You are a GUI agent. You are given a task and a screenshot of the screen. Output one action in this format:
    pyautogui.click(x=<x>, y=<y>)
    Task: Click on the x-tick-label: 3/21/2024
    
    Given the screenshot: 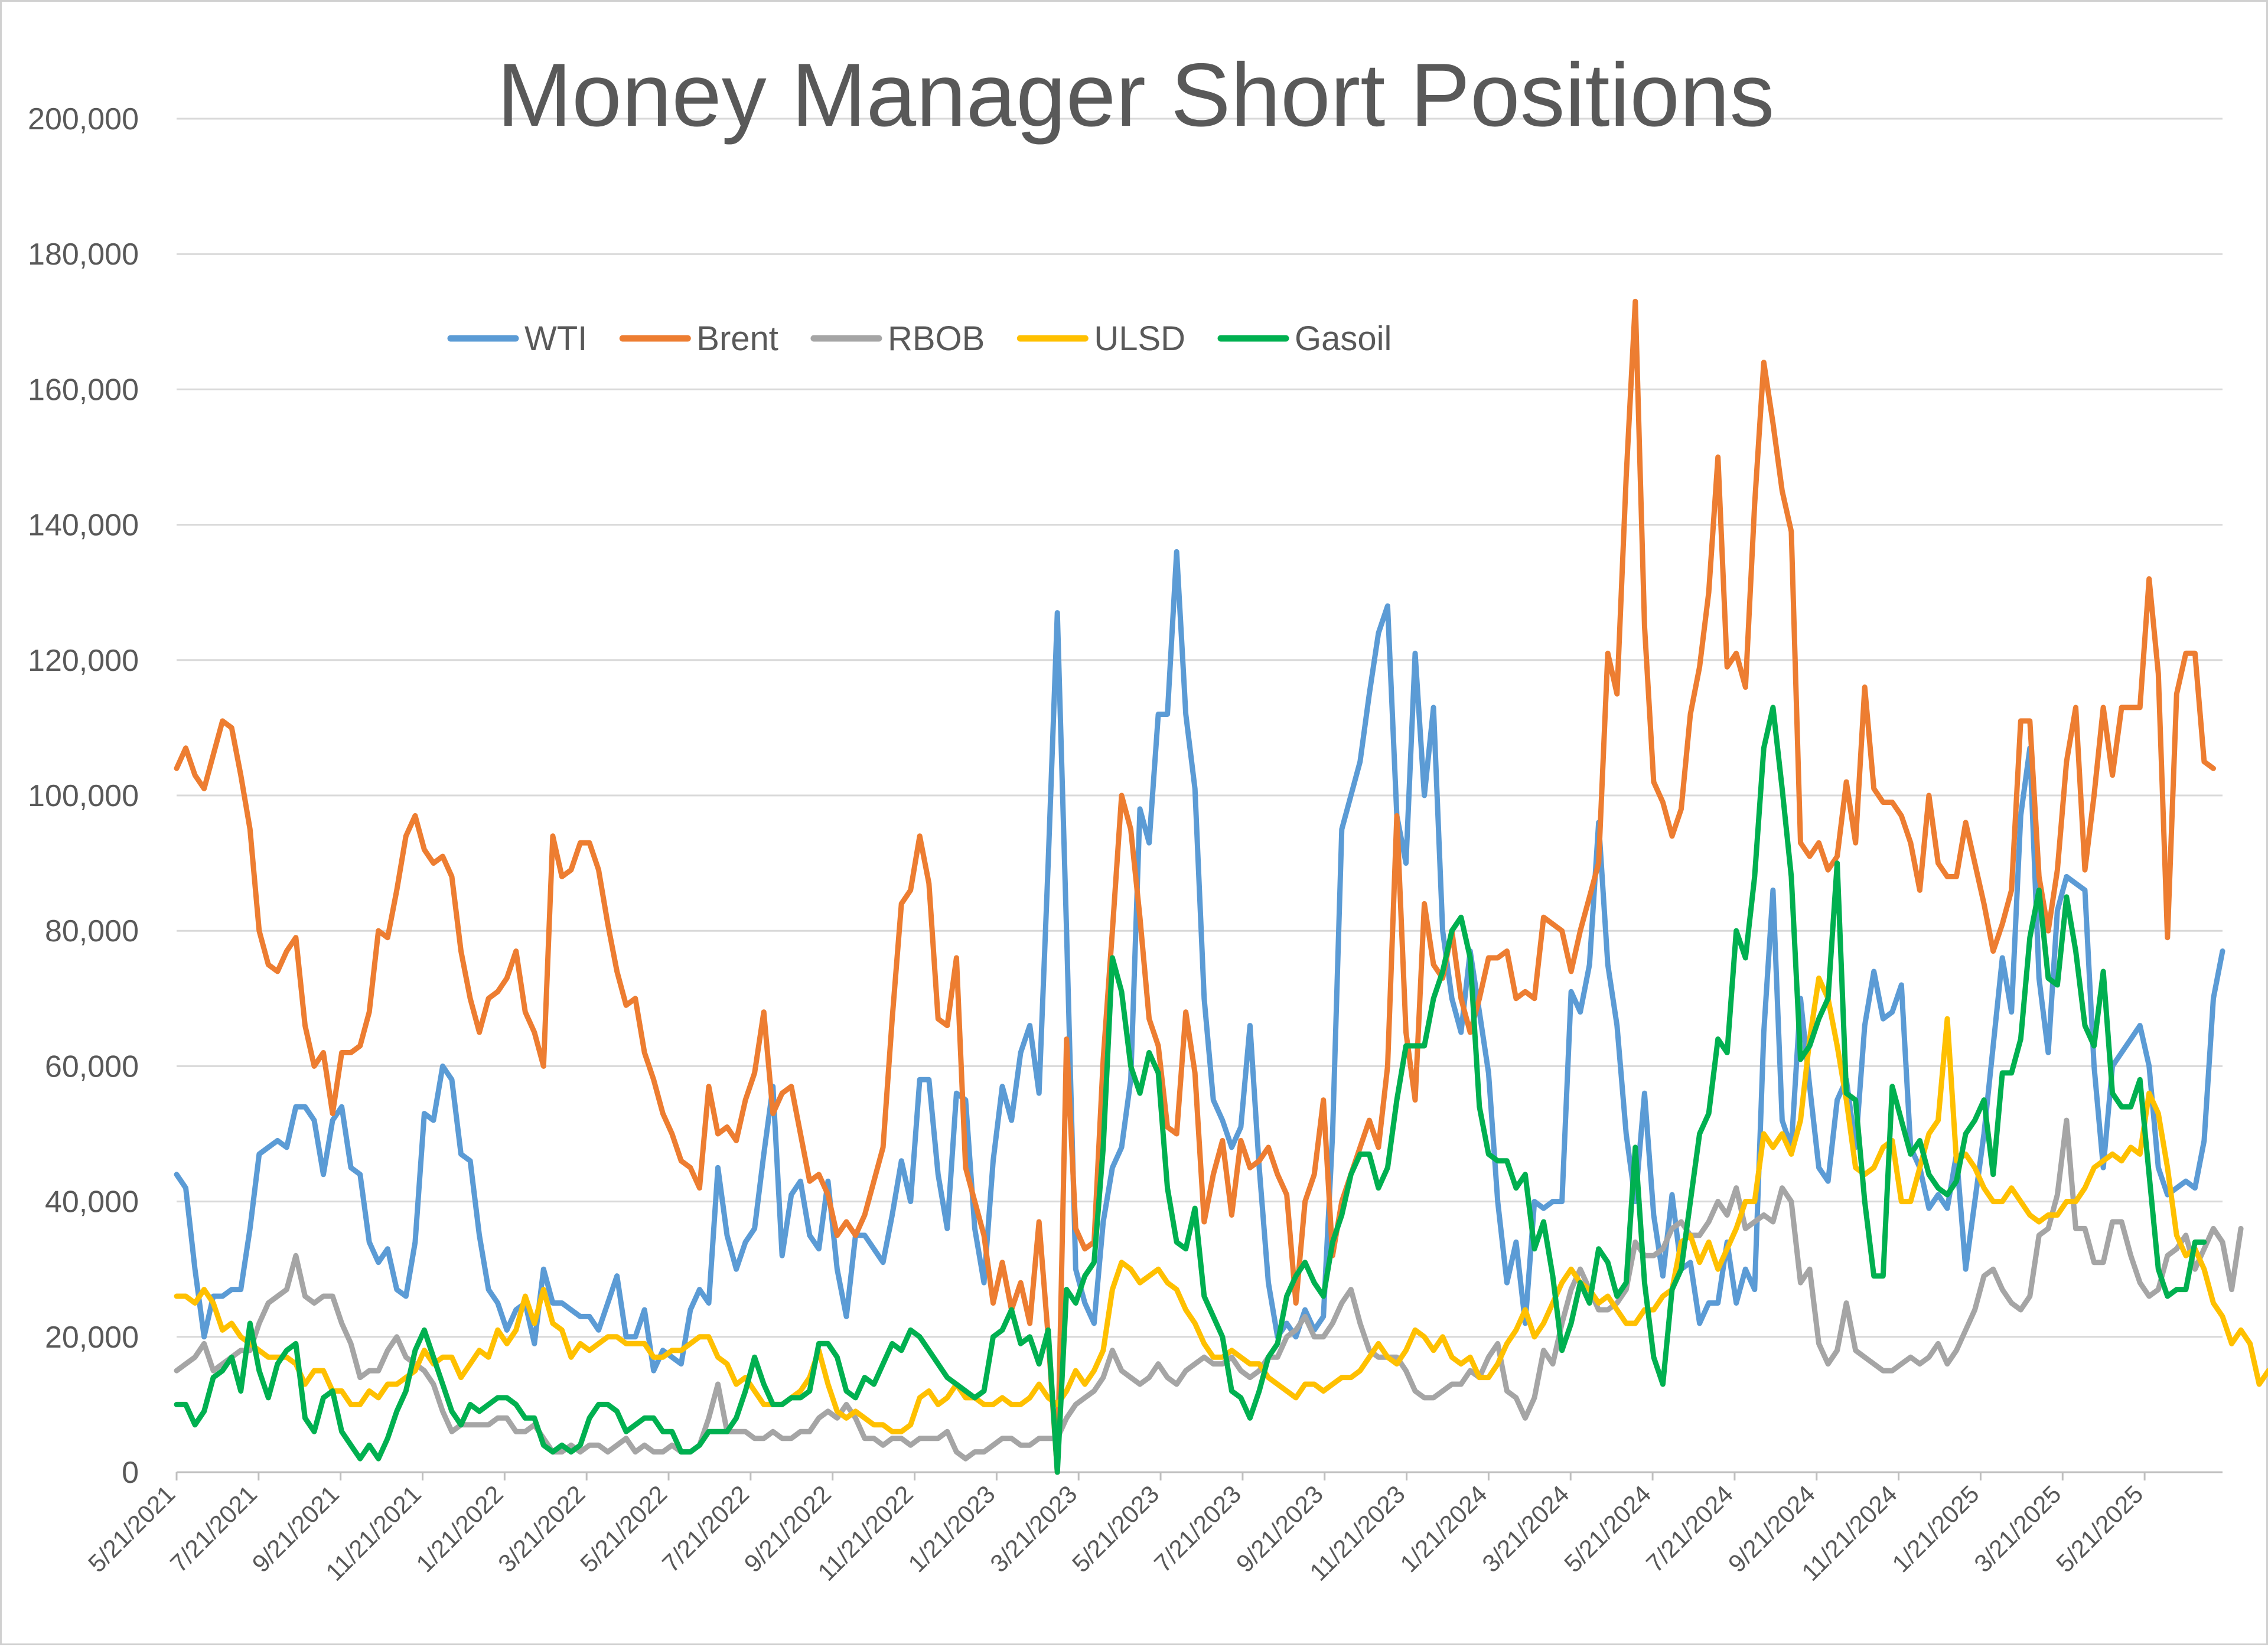 What is the action you would take?
    pyautogui.click(x=1525, y=1528)
    